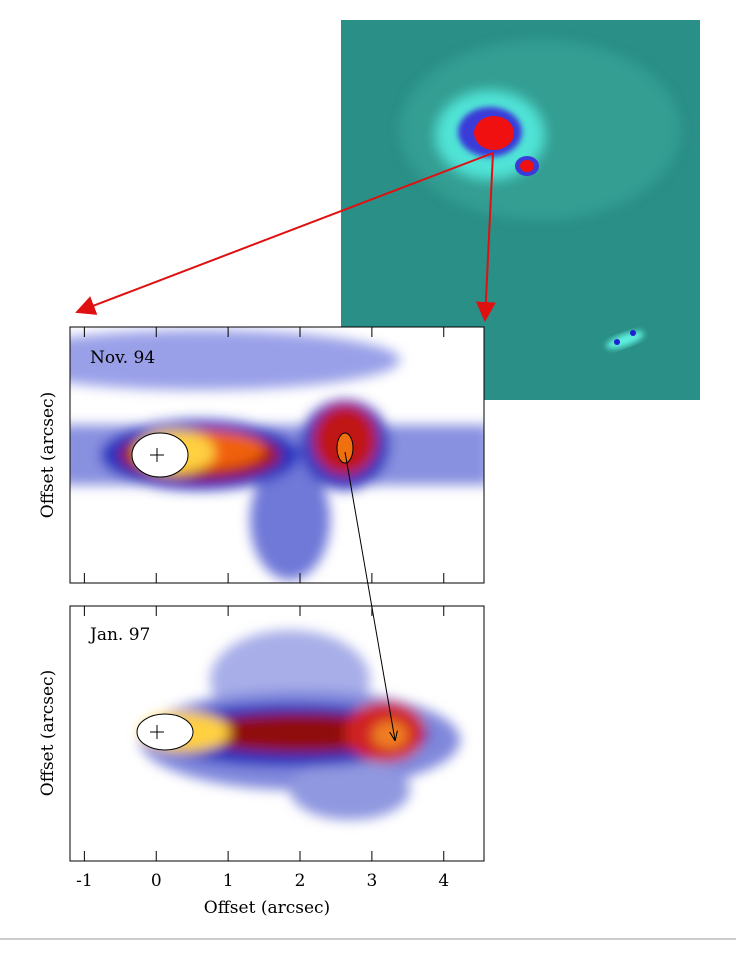 The height and width of the screenshot is (958, 736). What do you see at coordinates (371, 881) in the screenshot?
I see `x-tick-label: 3` at bounding box center [371, 881].